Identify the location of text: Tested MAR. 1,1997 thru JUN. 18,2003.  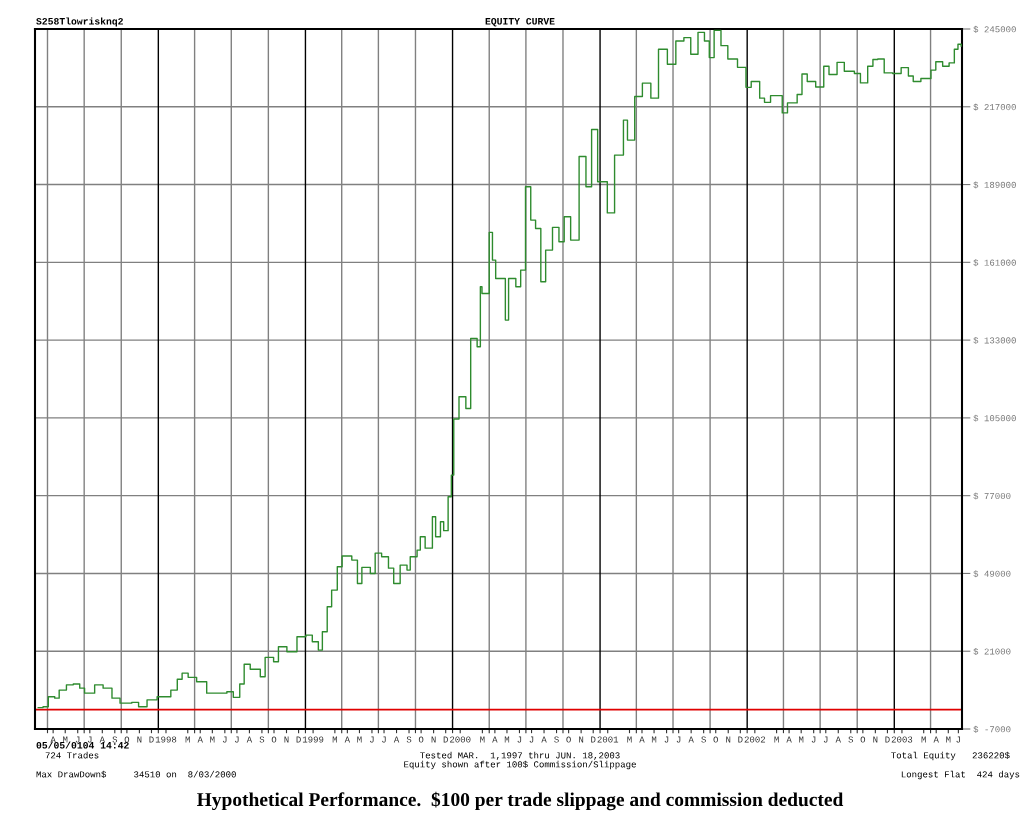
(520, 755).